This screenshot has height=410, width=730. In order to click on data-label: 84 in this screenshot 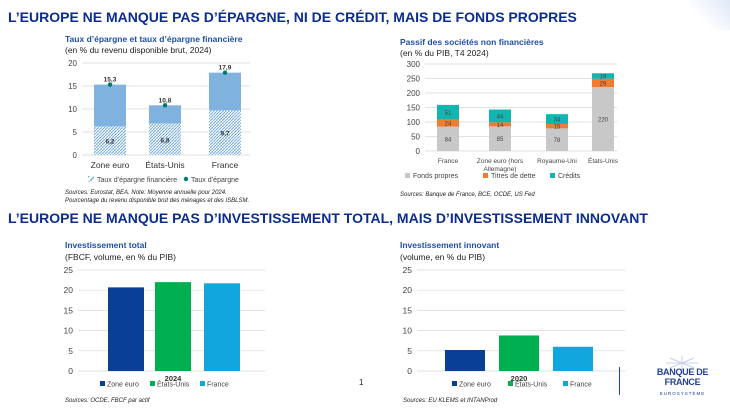, I will do `click(448, 140)`.